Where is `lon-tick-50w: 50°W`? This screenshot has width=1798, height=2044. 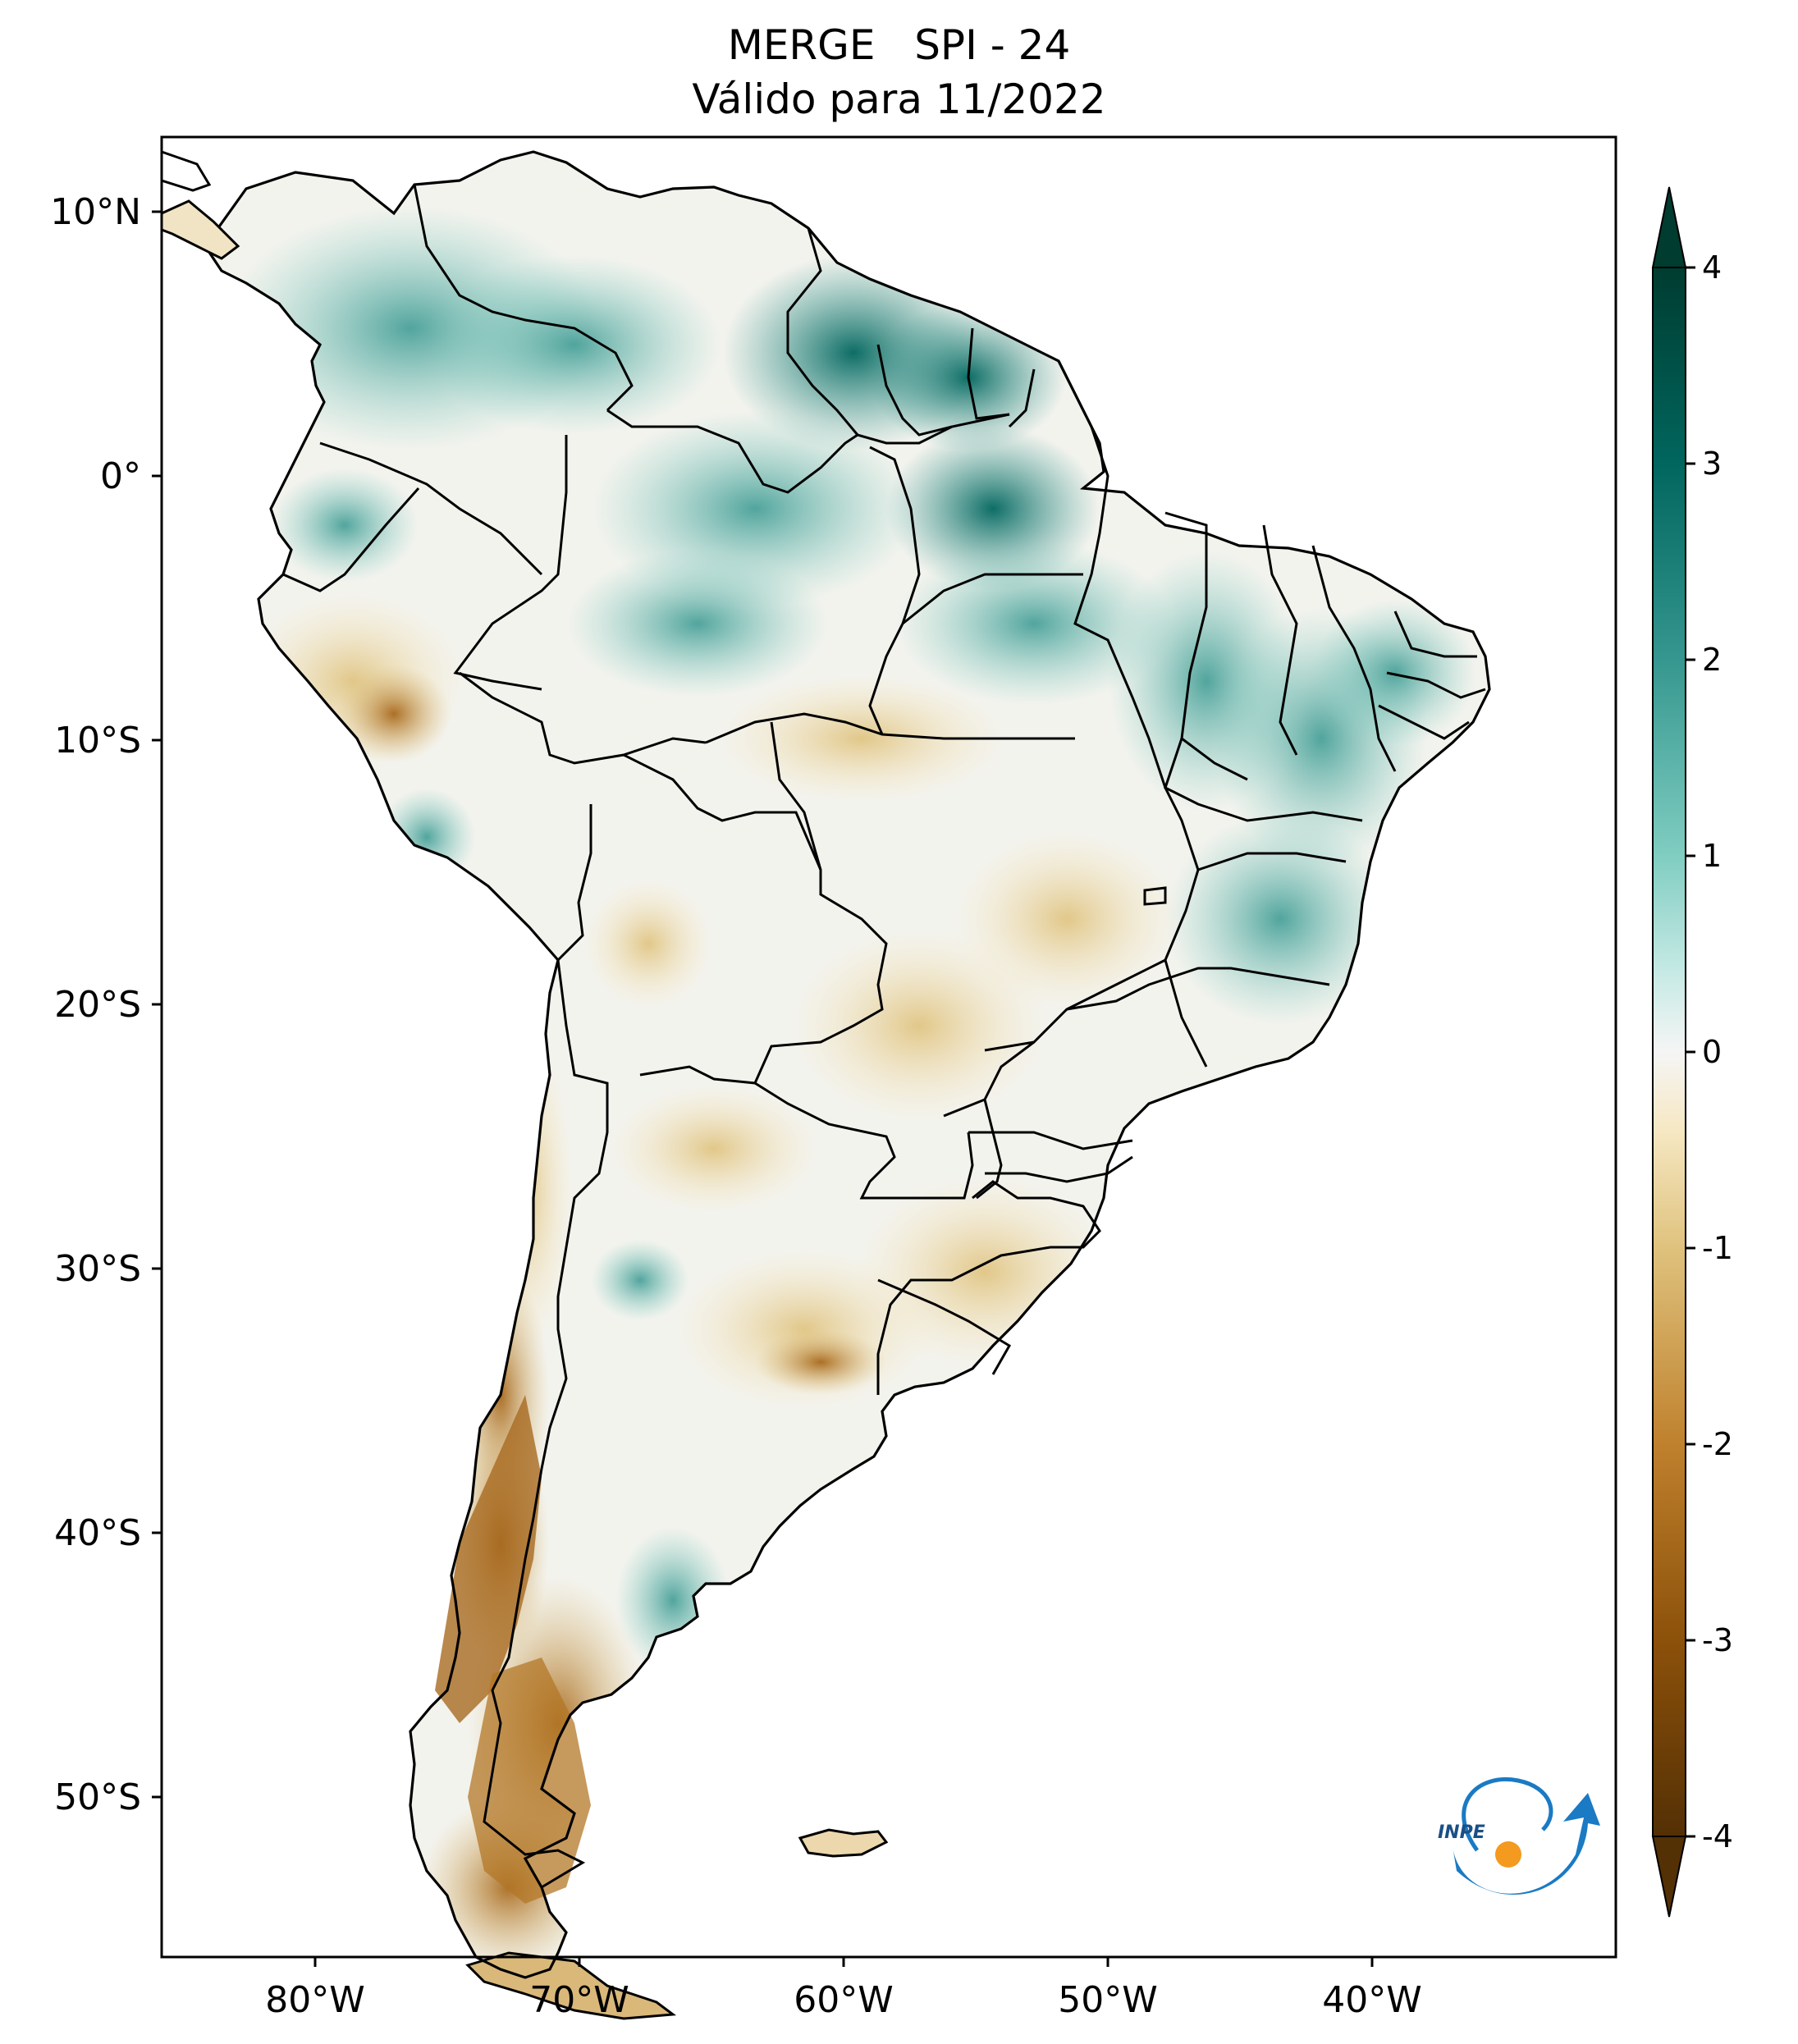 lon-tick-50w: 50°W is located at coordinates (1108, 2000).